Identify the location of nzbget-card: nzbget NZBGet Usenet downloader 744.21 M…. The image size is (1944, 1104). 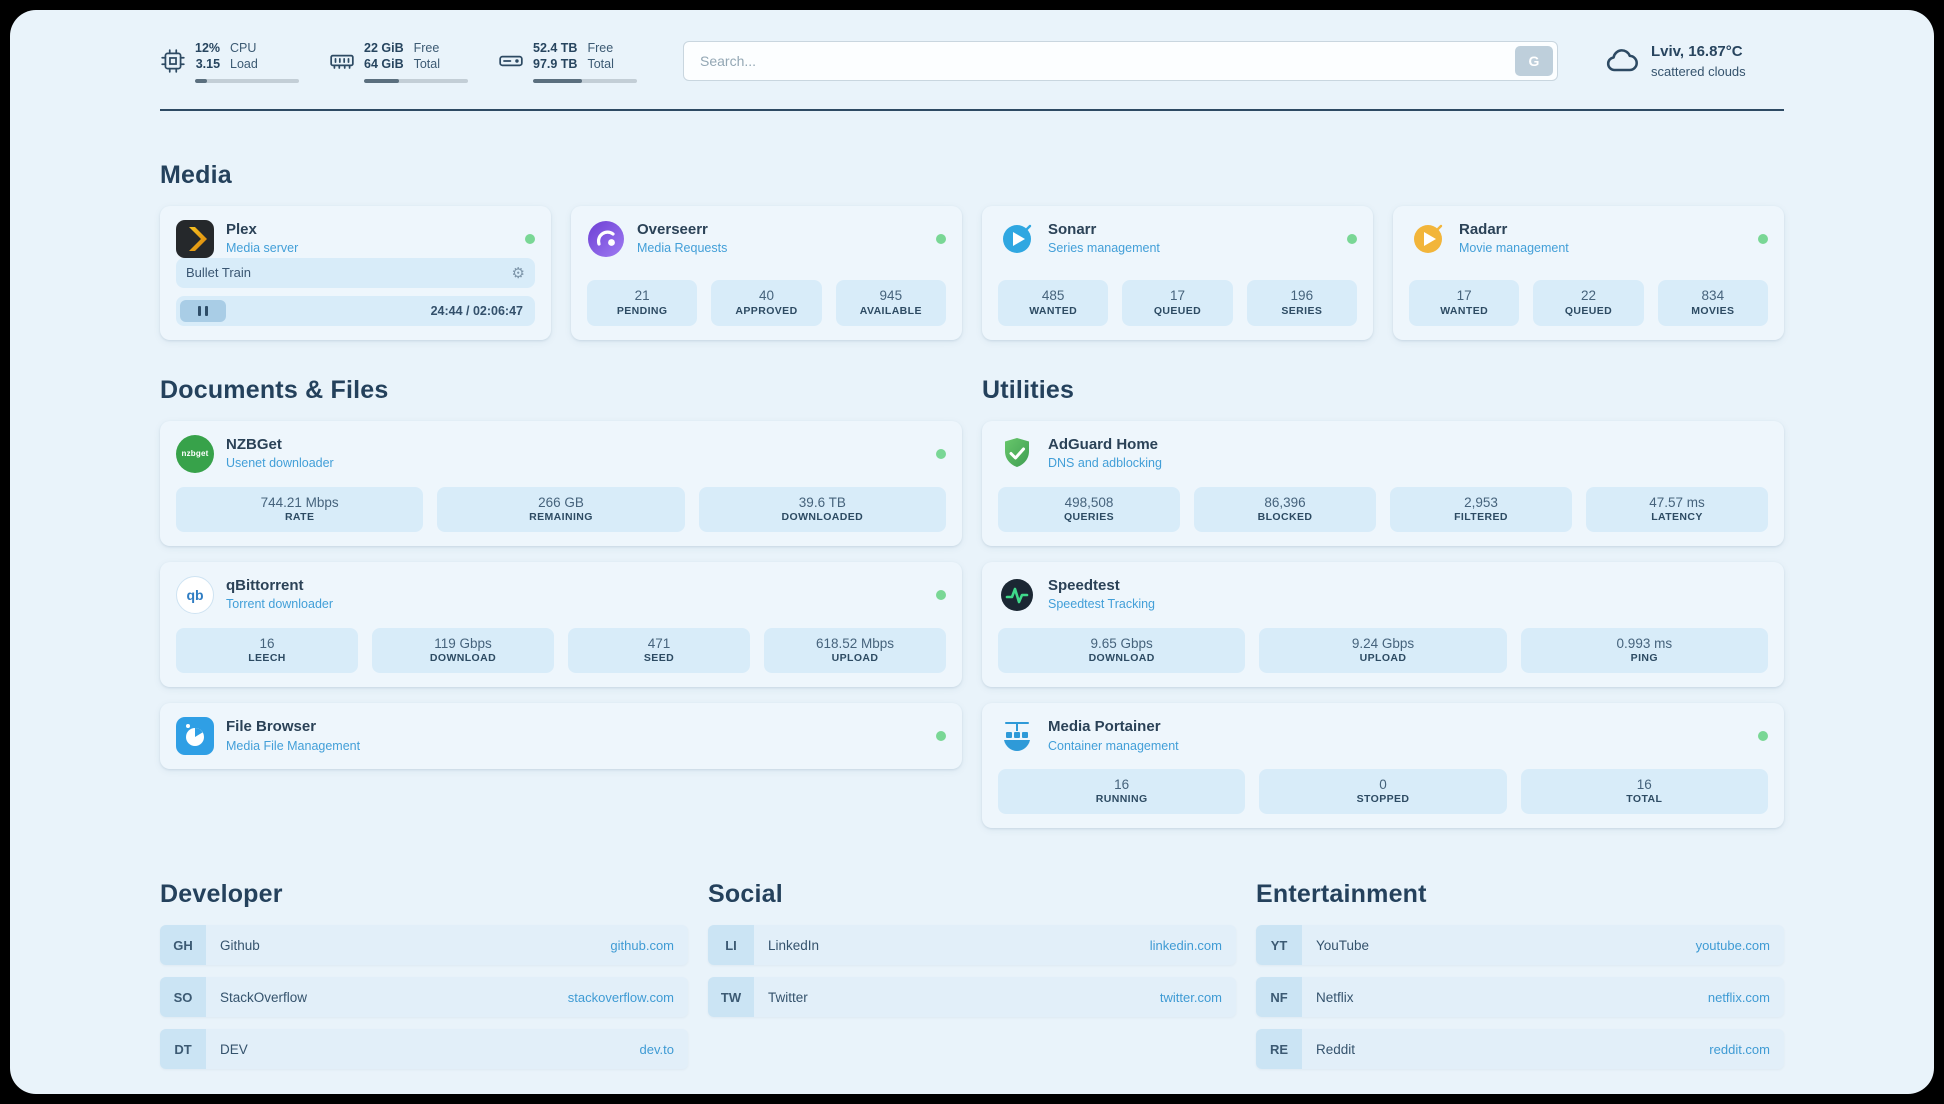
(561, 483).